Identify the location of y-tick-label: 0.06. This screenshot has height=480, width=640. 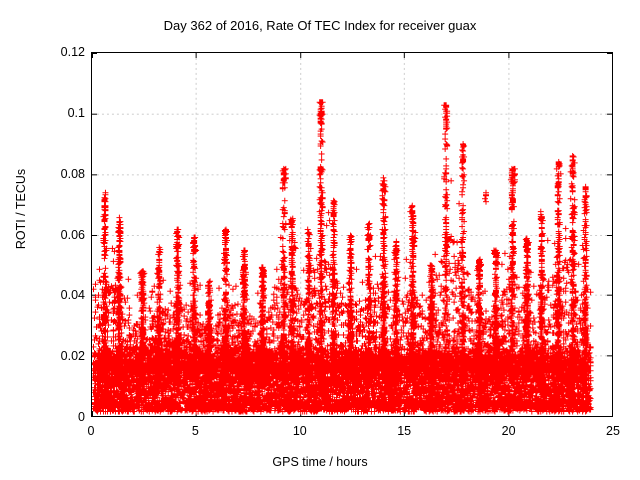
(72, 234).